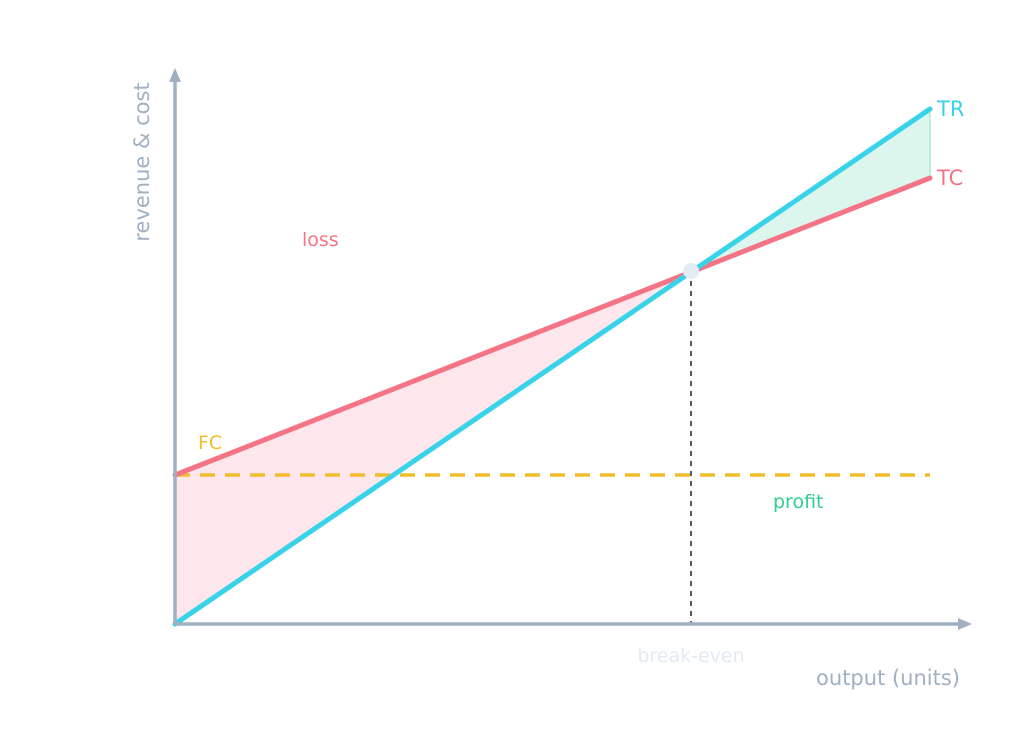 The width and height of the screenshot is (1026, 756). I want to click on x-axis-label: output (units), so click(888, 678).